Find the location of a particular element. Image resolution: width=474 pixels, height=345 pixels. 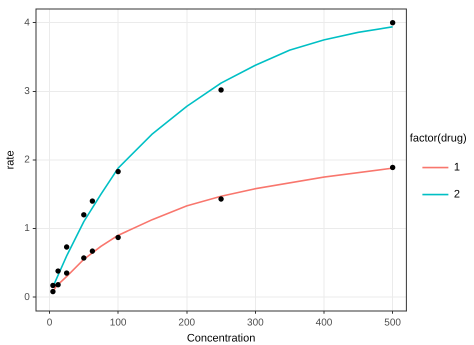

y-tick-label: 1 is located at coordinates (27, 228).